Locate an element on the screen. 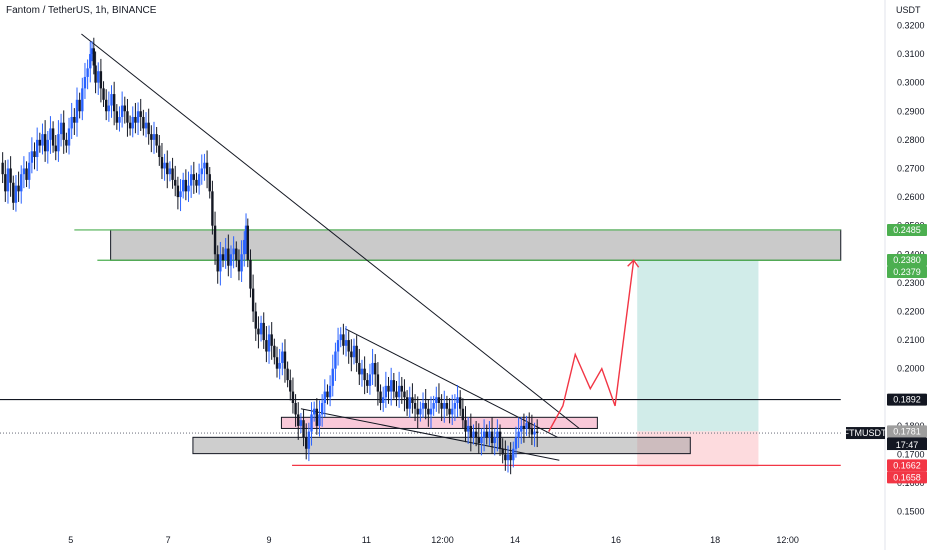  y-tick-label: 0.2900 is located at coordinates (911, 111).